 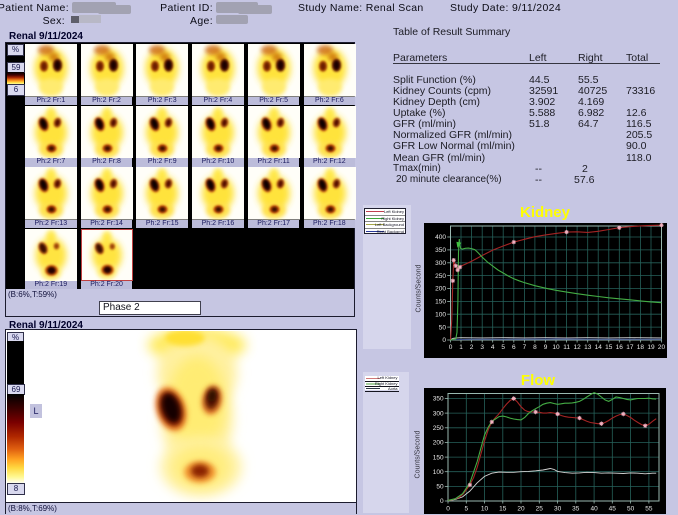 What do you see at coordinates (472, 347) in the screenshot?
I see `svg-text: 2` at bounding box center [472, 347].